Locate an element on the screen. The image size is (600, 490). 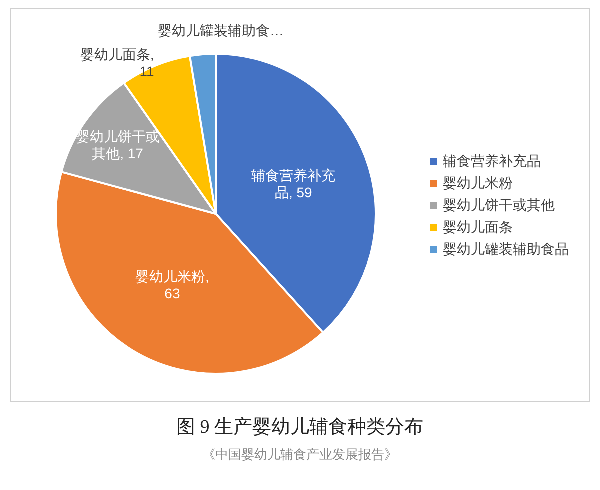
text: 《中国婴幼儿辅食产业发展报告》 is located at coordinates (300, 455).